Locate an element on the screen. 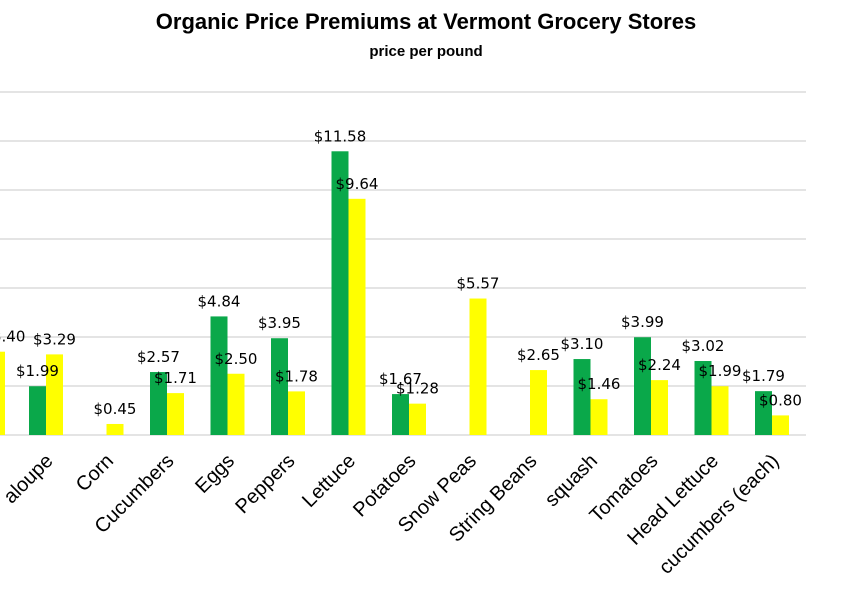 The height and width of the screenshot is (612, 845). x-tick-label: aloupe is located at coordinates (29, 479).